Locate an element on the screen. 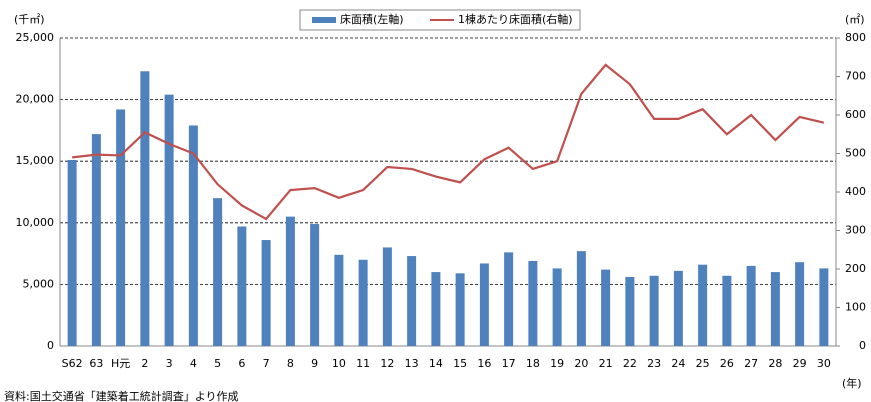  y-tick-label: 25,000 is located at coordinates (35, 37).